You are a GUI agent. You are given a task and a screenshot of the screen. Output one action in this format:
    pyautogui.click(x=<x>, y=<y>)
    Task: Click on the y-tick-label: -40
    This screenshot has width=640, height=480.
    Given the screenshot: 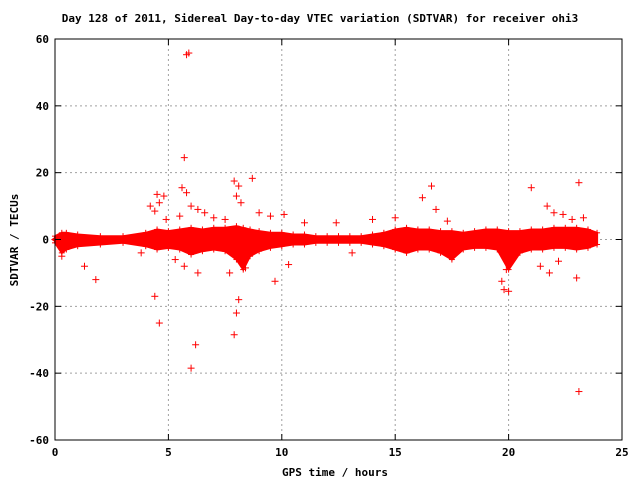 What is the action you would take?
    pyautogui.click(x=39, y=373)
    